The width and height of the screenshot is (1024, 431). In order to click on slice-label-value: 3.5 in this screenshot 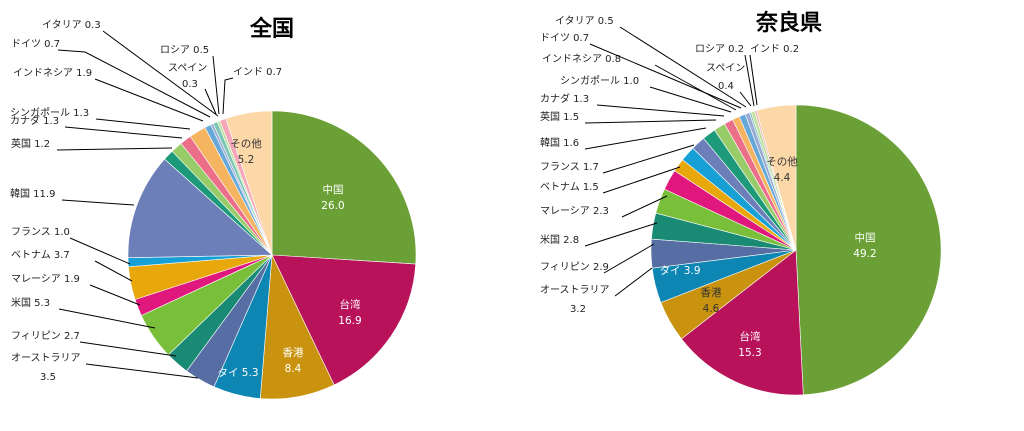, I will do `click(48, 377)`.